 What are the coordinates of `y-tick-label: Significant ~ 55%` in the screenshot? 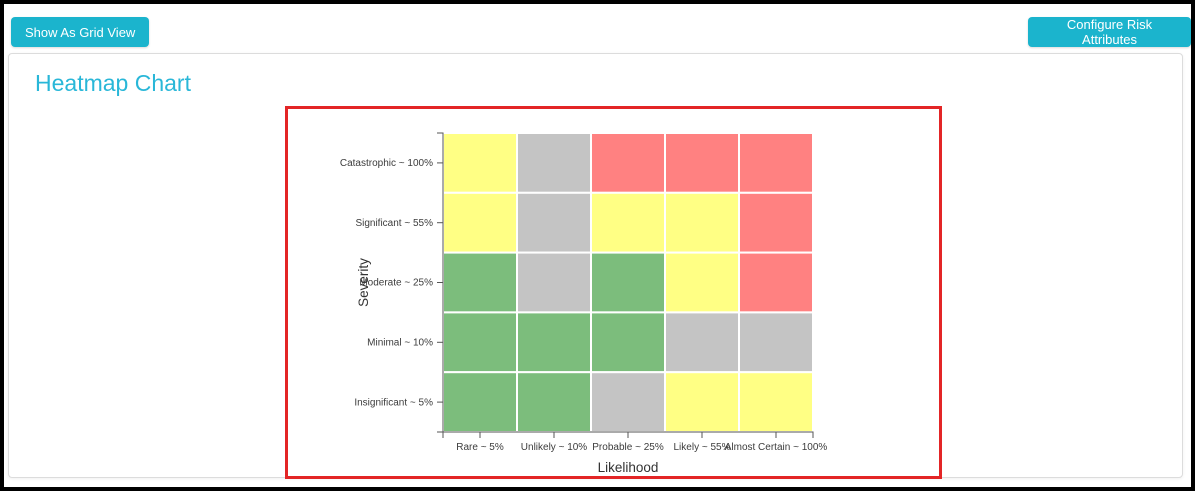 It's located at (394, 223).